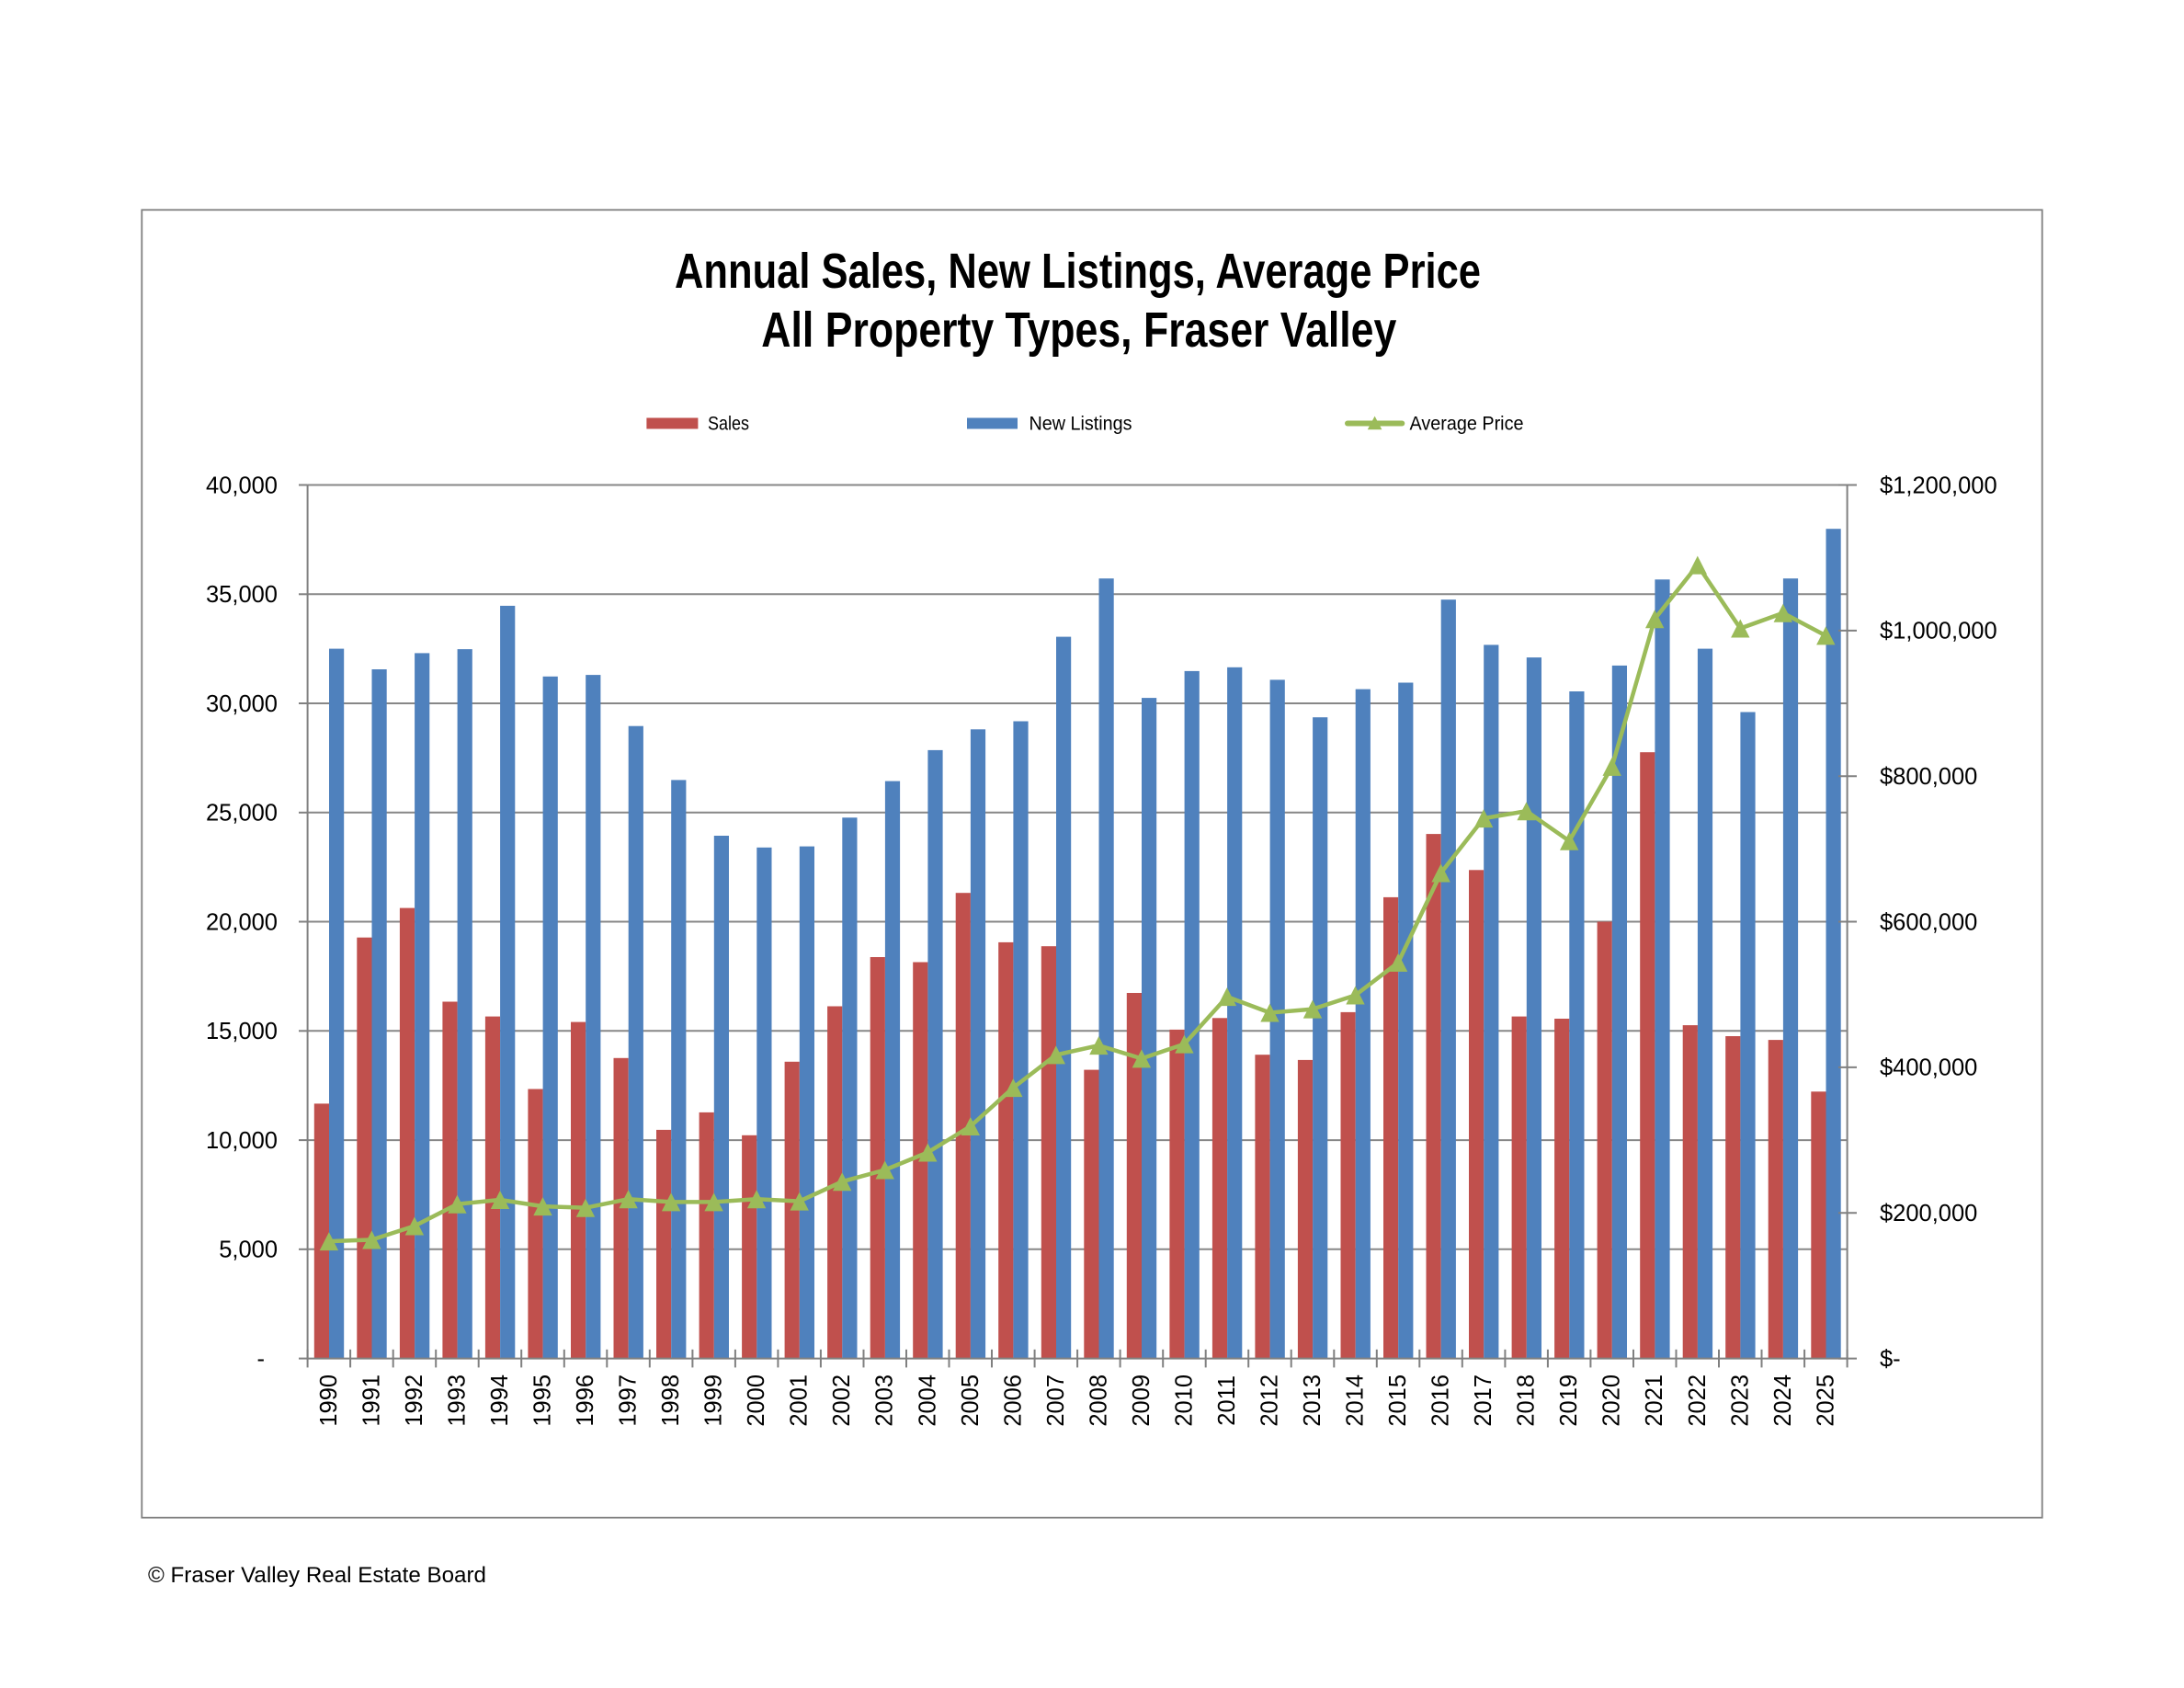 The height and width of the screenshot is (1688, 2184). What do you see at coordinates (242, 814) in the screenshot?
I see `svg-text: 25,000` at bounding box center [242, 814].